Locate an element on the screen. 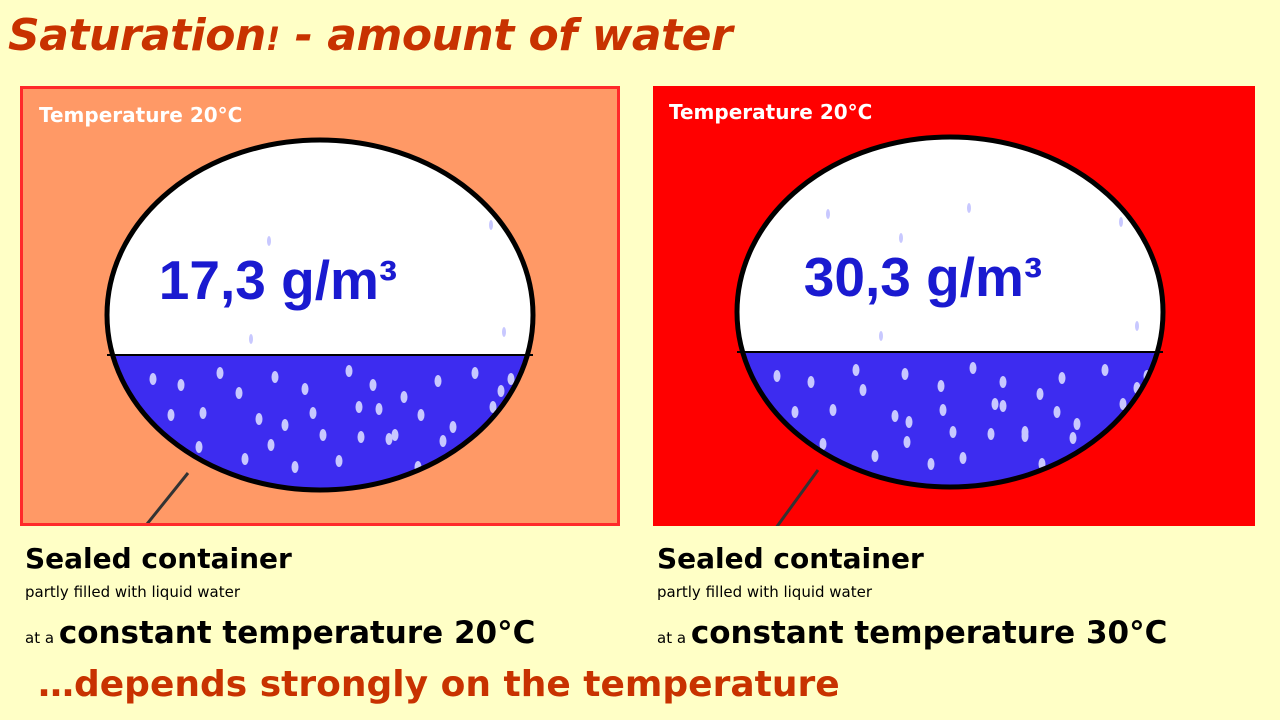 This screenshot has width=1280, height=720. vapor-molecules is located at coordinates (377, 282).